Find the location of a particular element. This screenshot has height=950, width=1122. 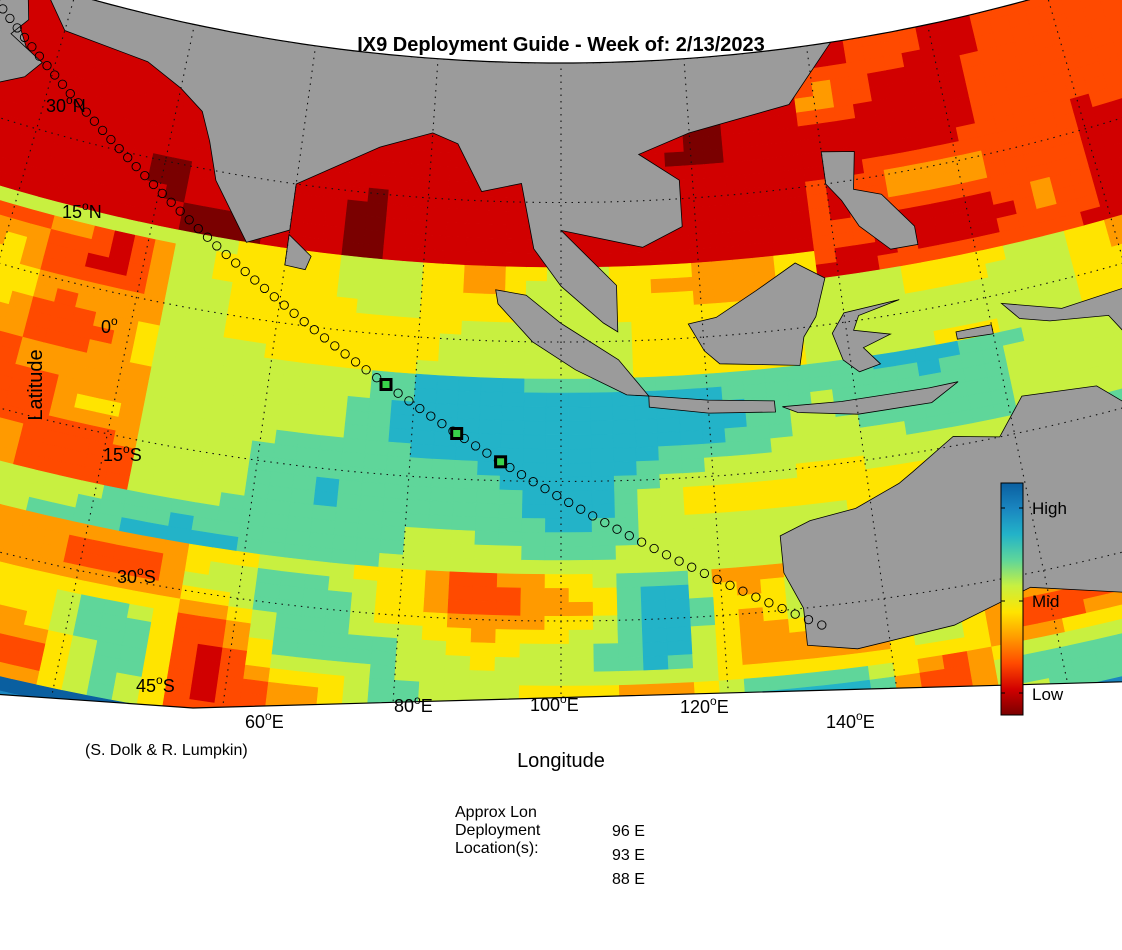

deployment-location: 93 E is located at coordinates (628, 859).